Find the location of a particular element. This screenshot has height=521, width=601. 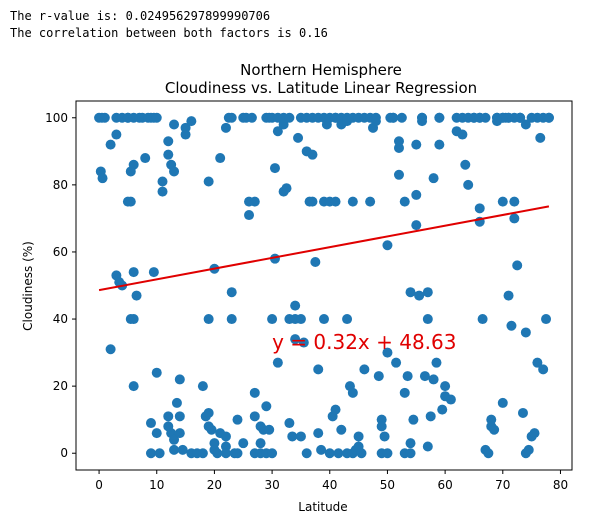

y-tick-label: 20 is located at coordinates (60, 386).